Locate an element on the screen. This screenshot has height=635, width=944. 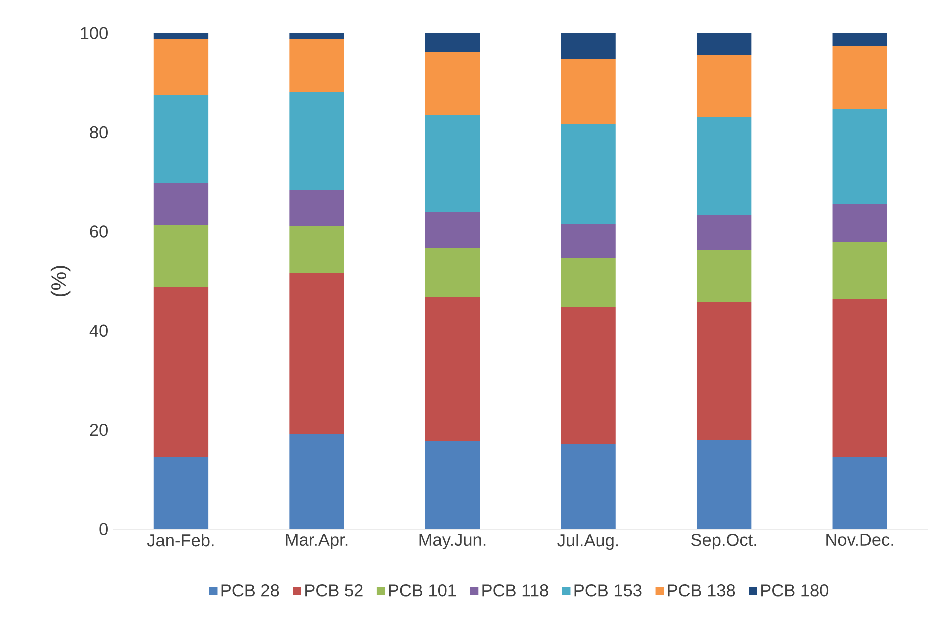
legend-label: PCB 138 is located at coordinates (702, 590).